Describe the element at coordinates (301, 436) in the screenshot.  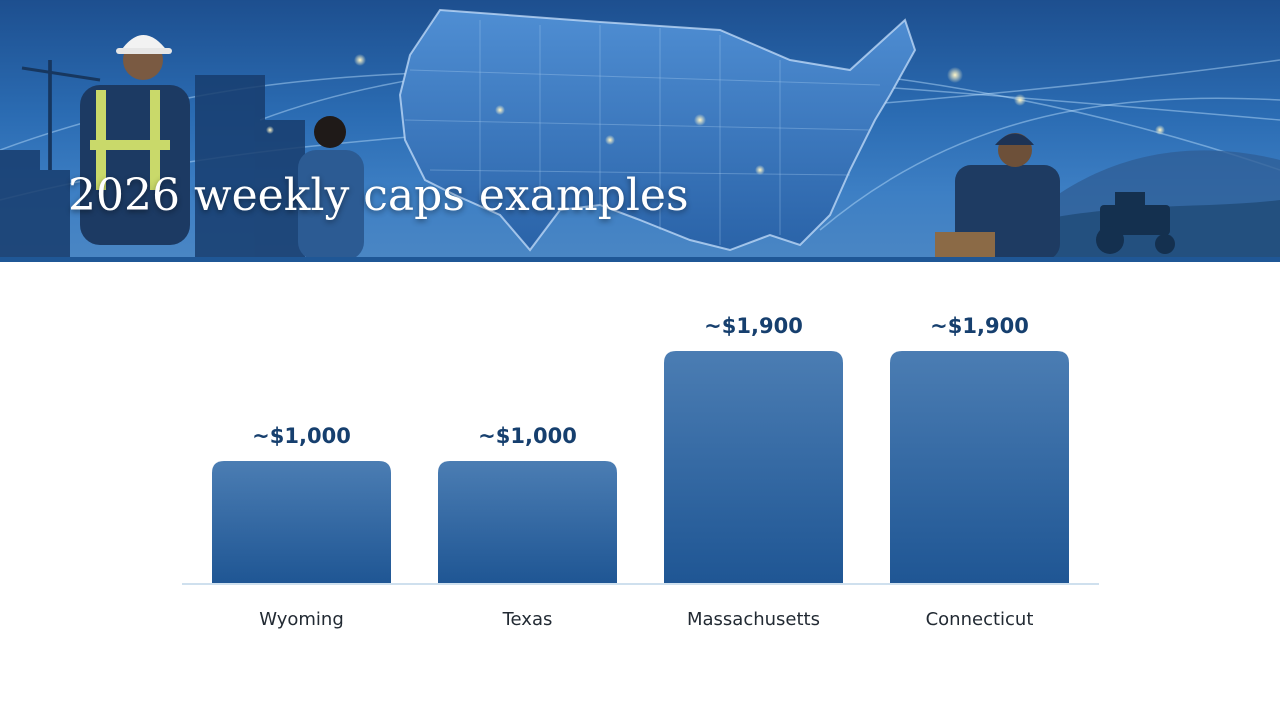
I see `value-label-wyoming: ~$1,000` at that location.